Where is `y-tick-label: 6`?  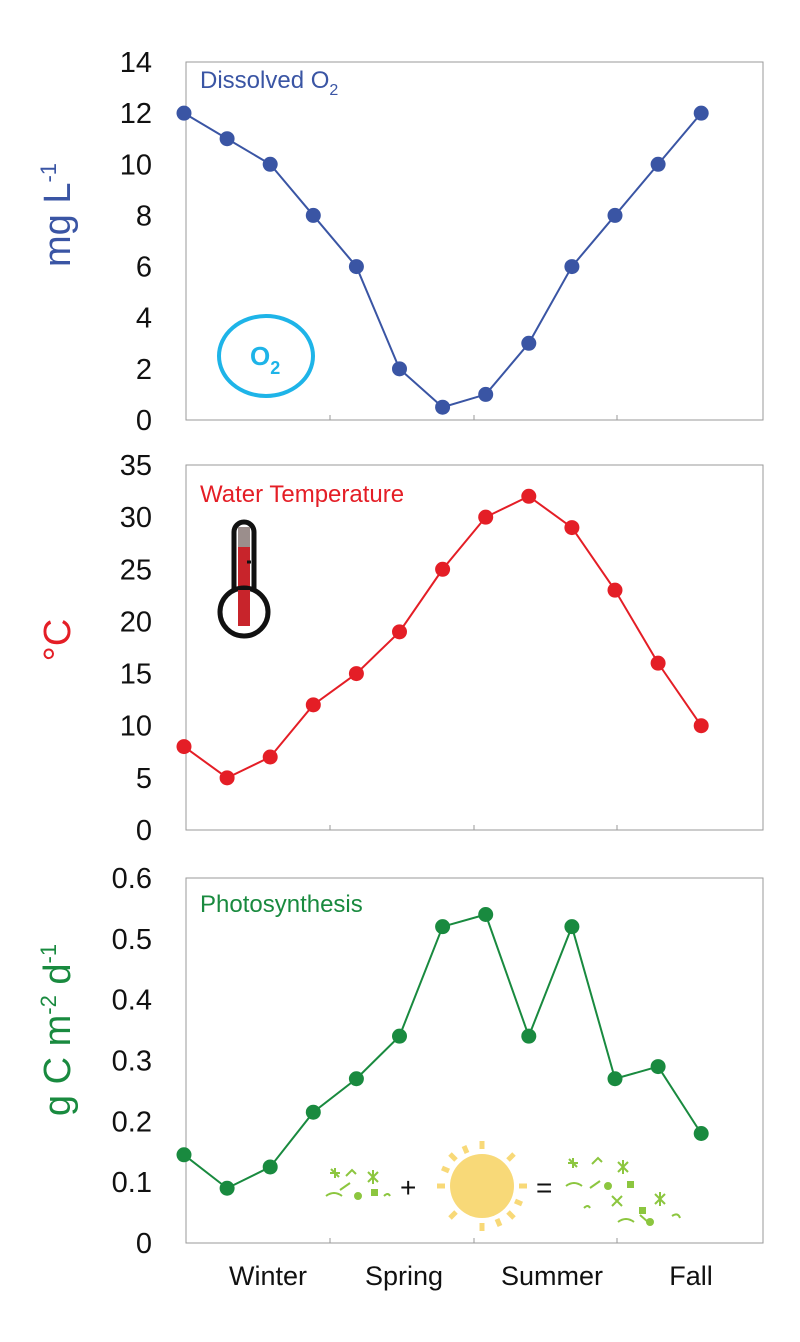 y-tick-label: 6 is located at coordinates (144, 268).